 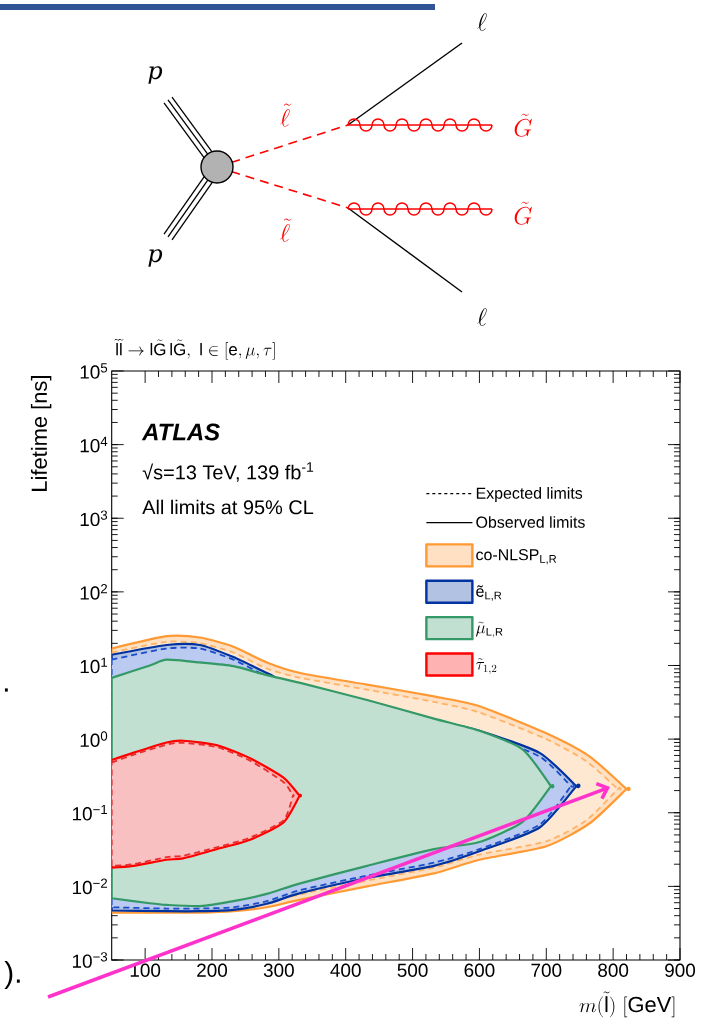 I want to click on x-tick-label: 300, so click(x=278, y=970).